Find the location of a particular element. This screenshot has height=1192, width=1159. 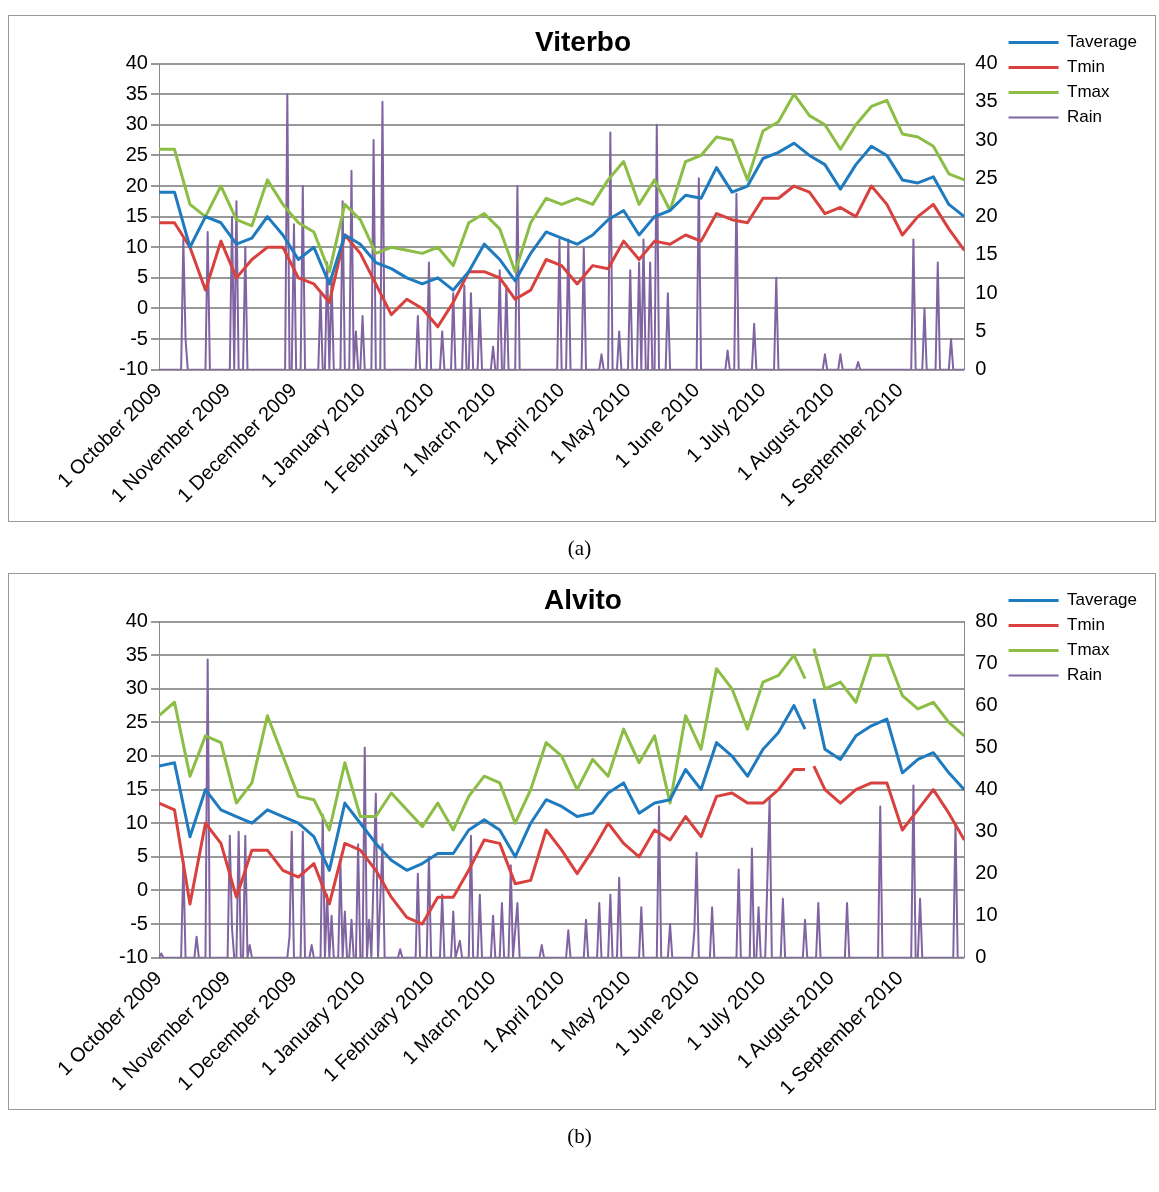

y2-tick-label: 80 is located at coordinates (986, 620).